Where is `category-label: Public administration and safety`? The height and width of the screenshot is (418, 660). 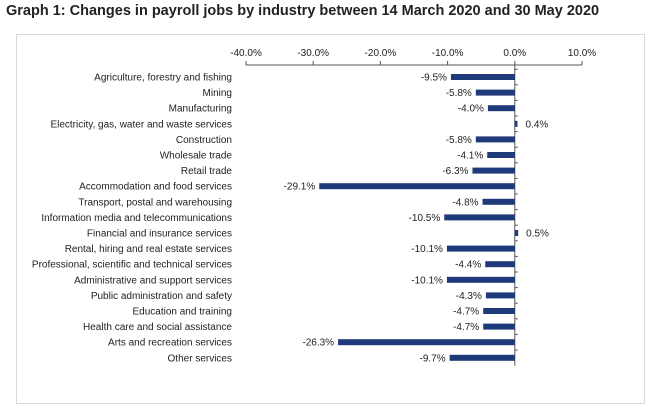 category-label: Public administration and safety is located at coordinates (161, 296).